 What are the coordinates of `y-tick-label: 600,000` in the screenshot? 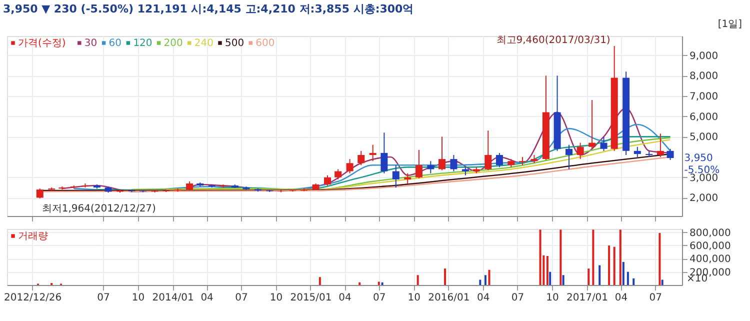 It's located at (710, 246).